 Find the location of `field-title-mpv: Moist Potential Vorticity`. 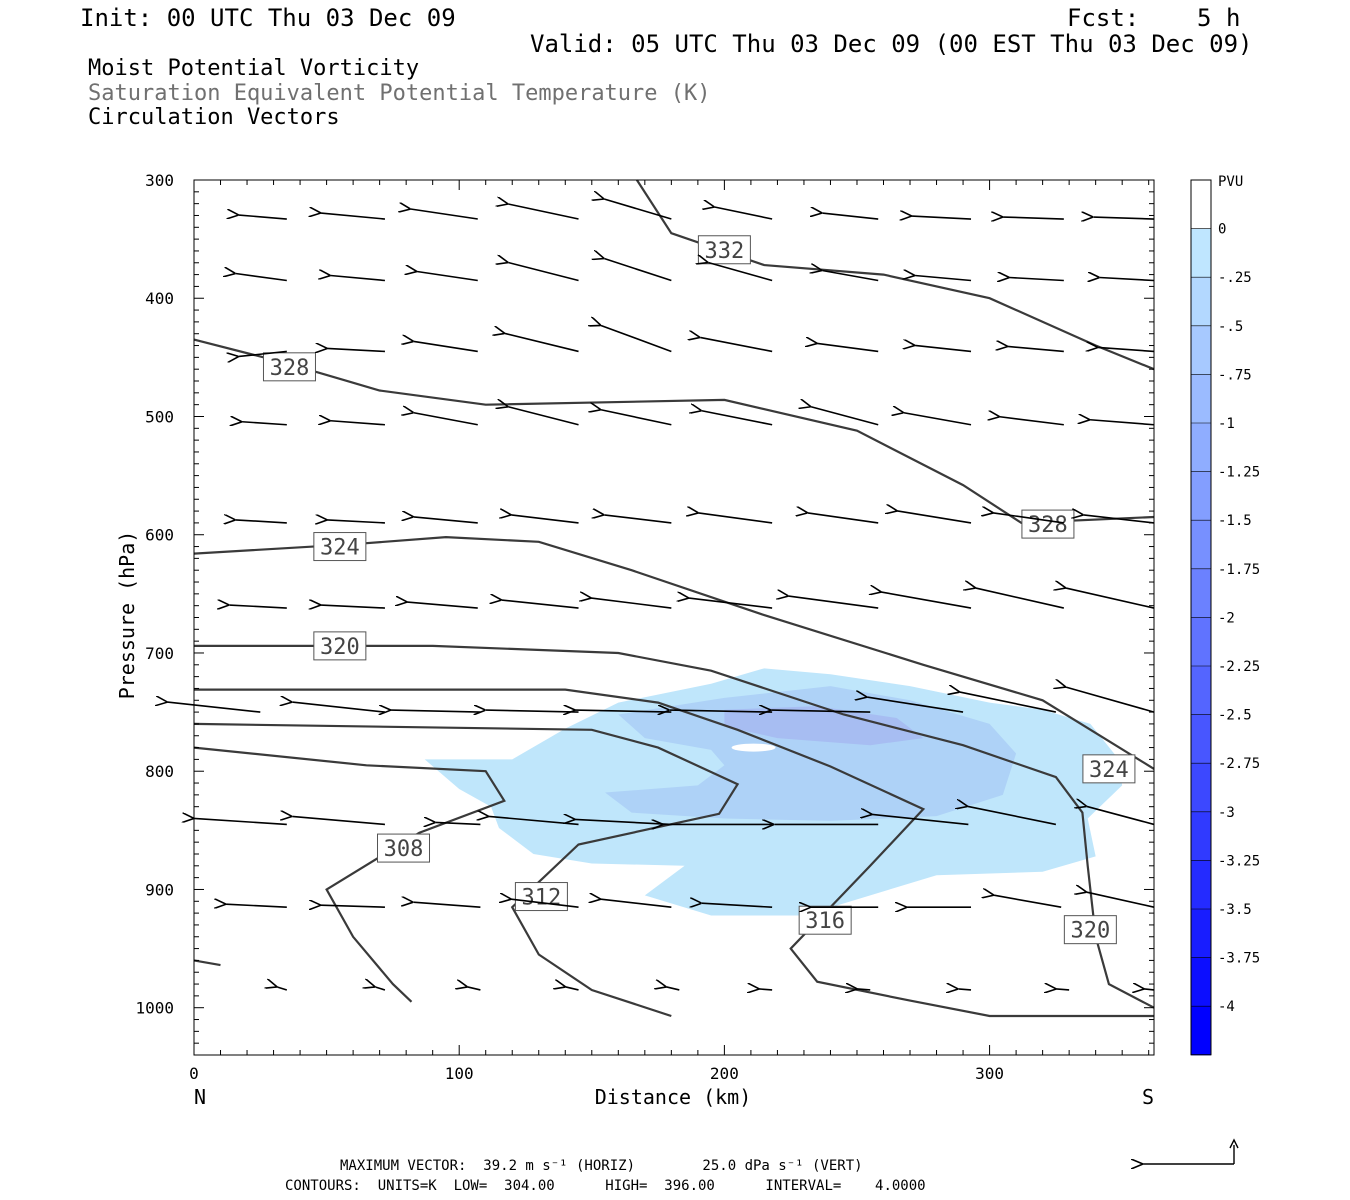

field-title-mpv: Moist Potential Vorticity is located at coordinates (254, 68).